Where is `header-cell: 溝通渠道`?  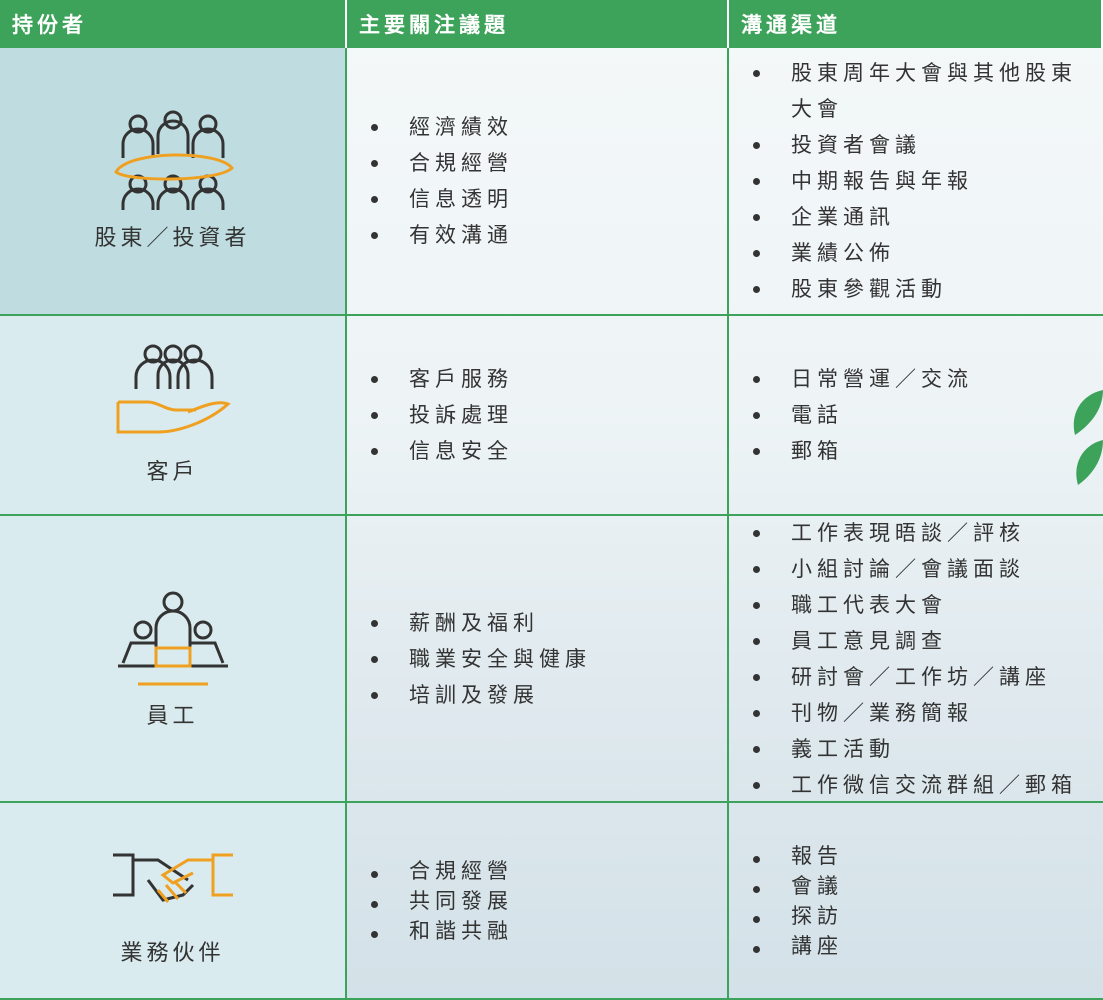
header-cell: 溝通渠道 is located at coordinates (916, 24).